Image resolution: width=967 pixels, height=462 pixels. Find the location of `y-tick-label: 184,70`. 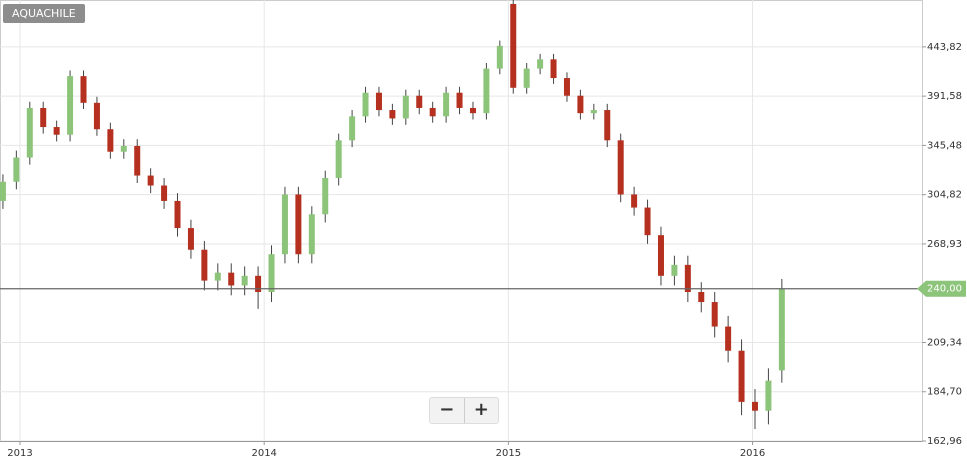

y-tick-label: 184,70 is located at coordinates (944, 392).